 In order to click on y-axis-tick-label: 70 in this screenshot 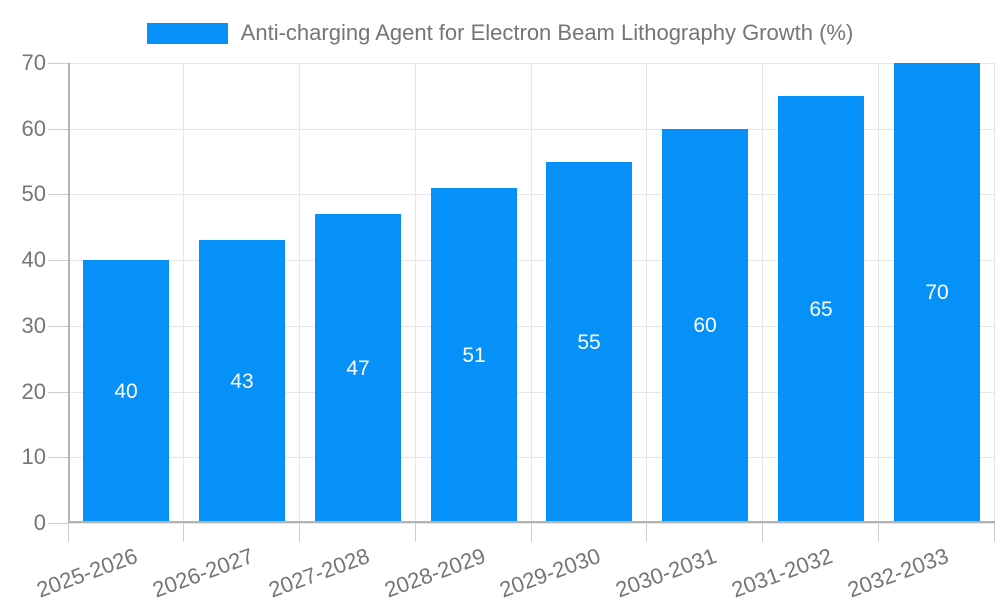, I will do `click(33, 62)`.